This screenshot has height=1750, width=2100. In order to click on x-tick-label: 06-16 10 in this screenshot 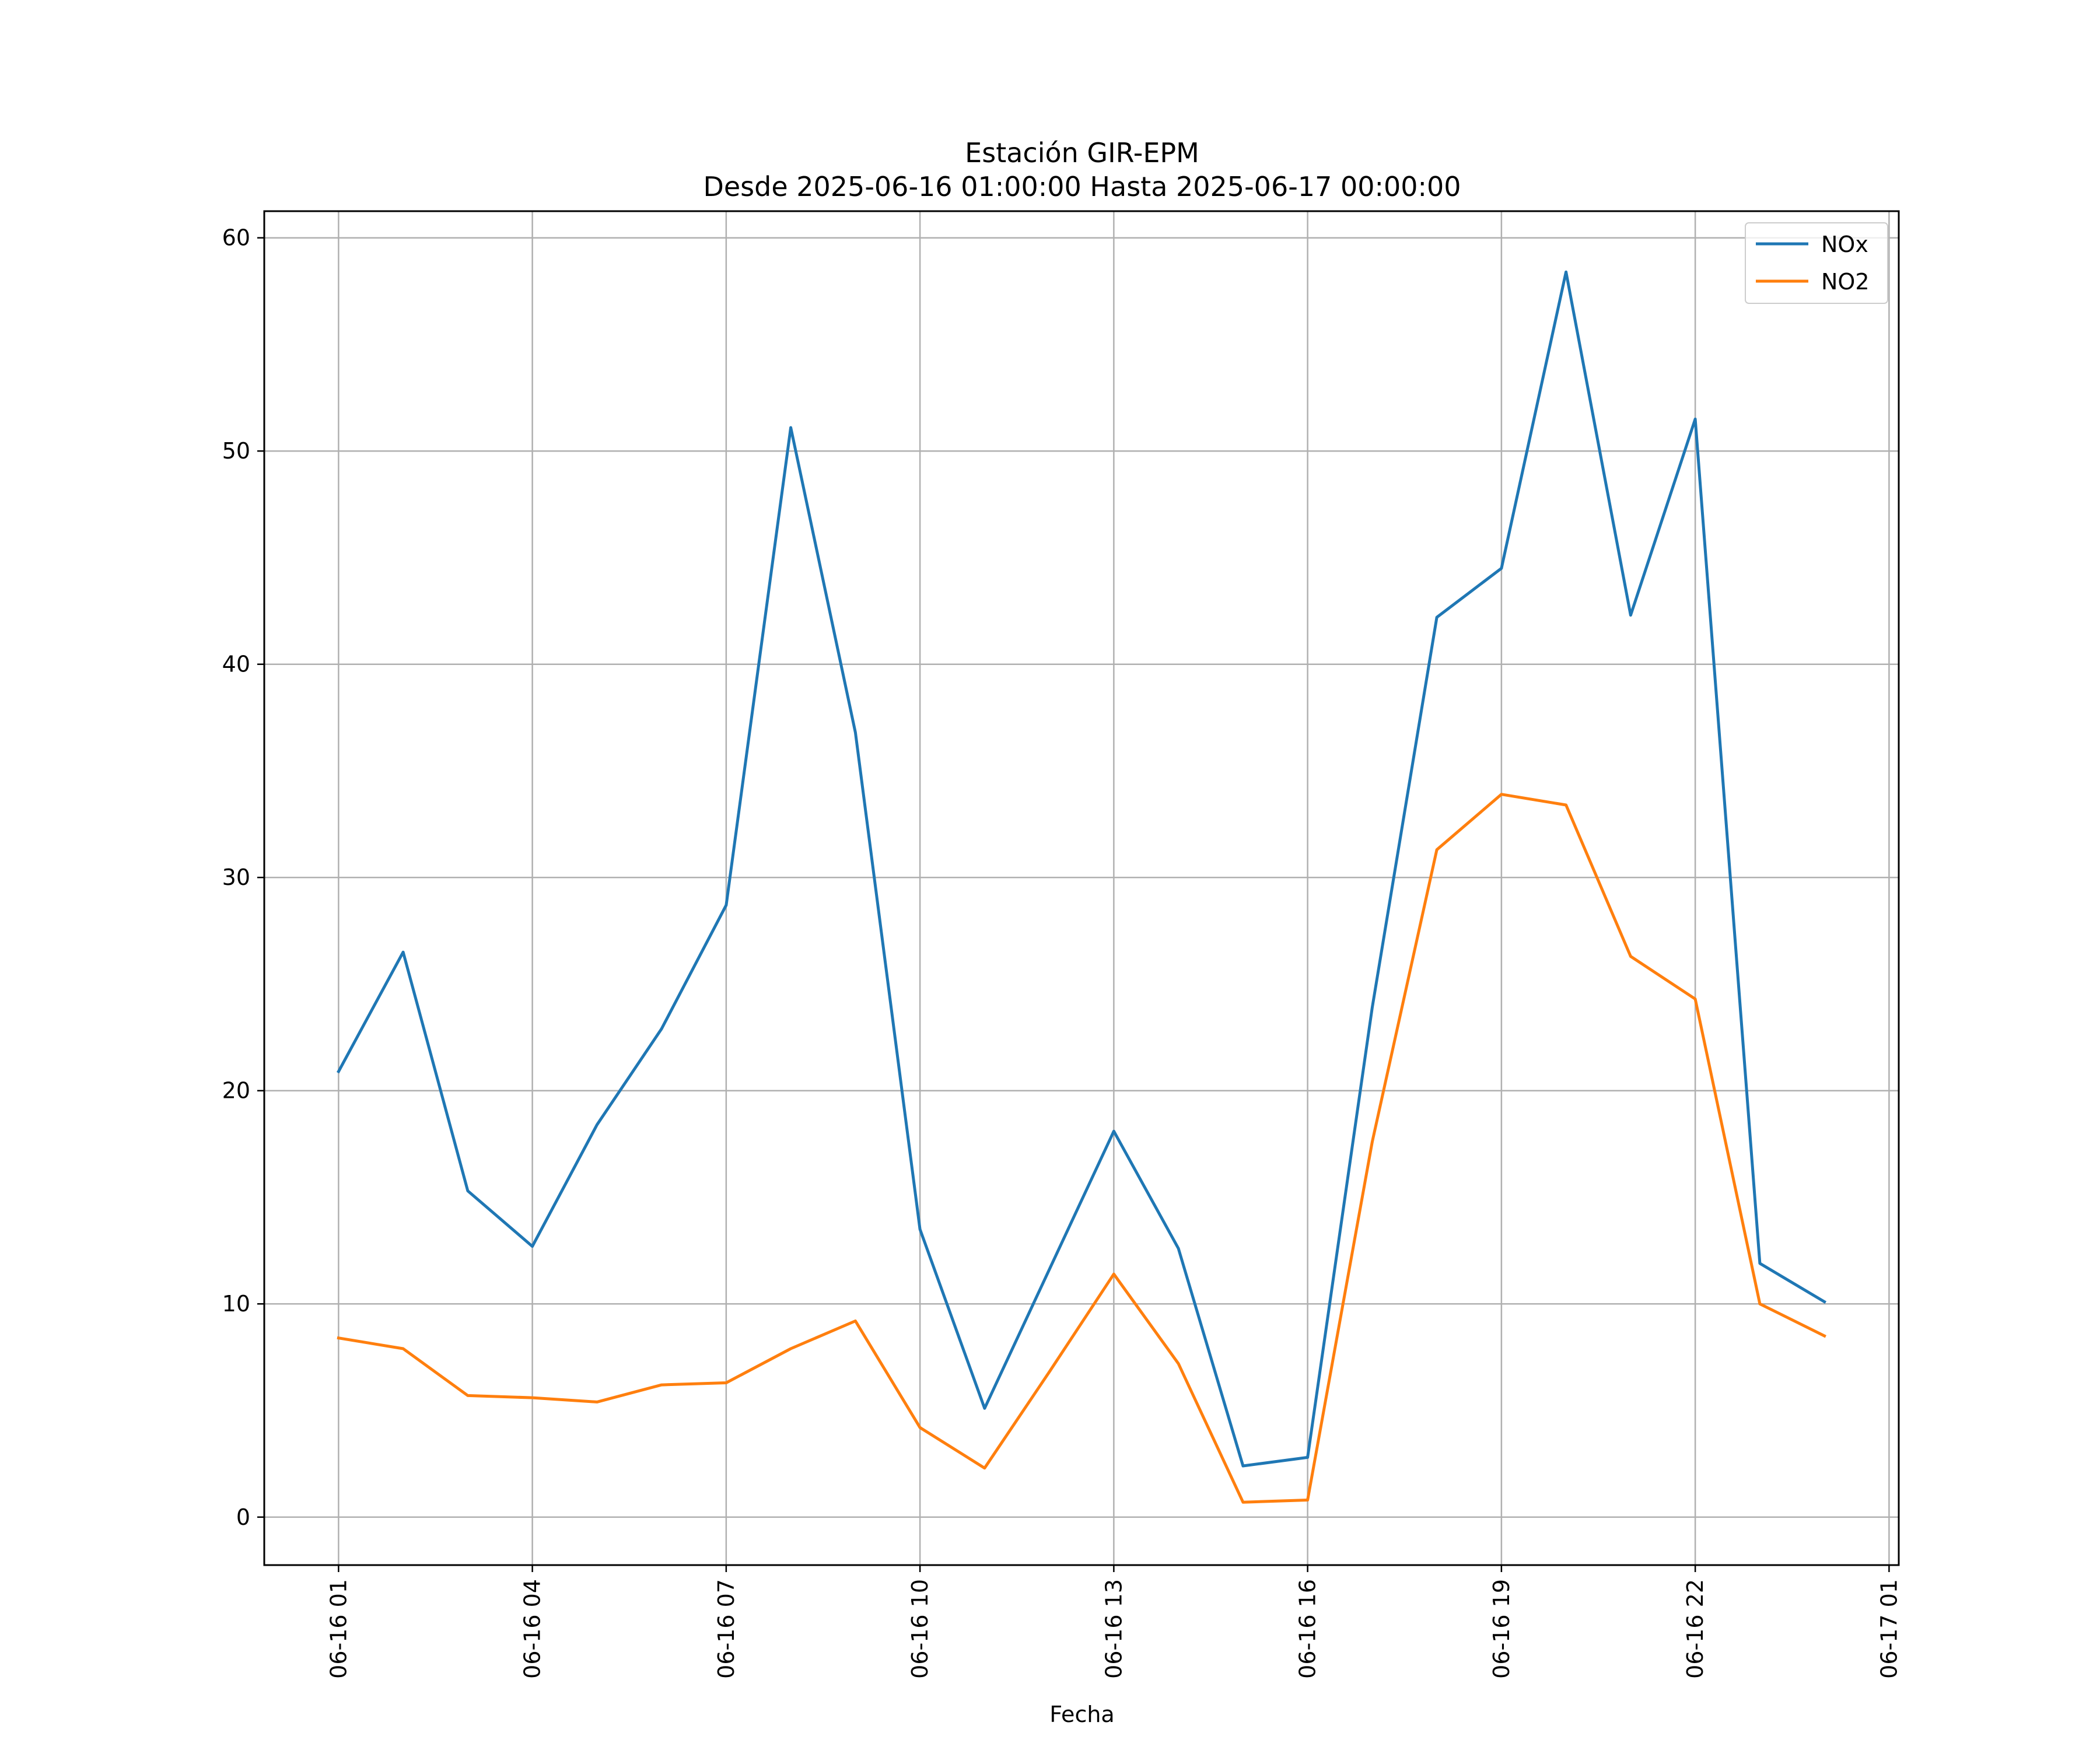, I will do `click(920, 1629)`.